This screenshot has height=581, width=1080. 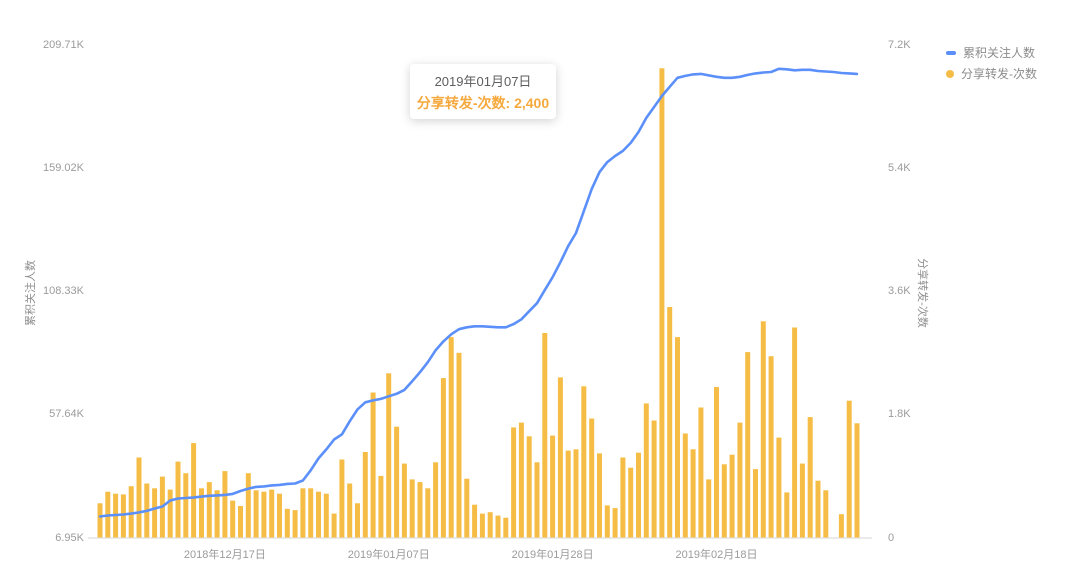 I want to click on x-axis-tick-label: 2019年01月07日, so click(x=388, y=555).